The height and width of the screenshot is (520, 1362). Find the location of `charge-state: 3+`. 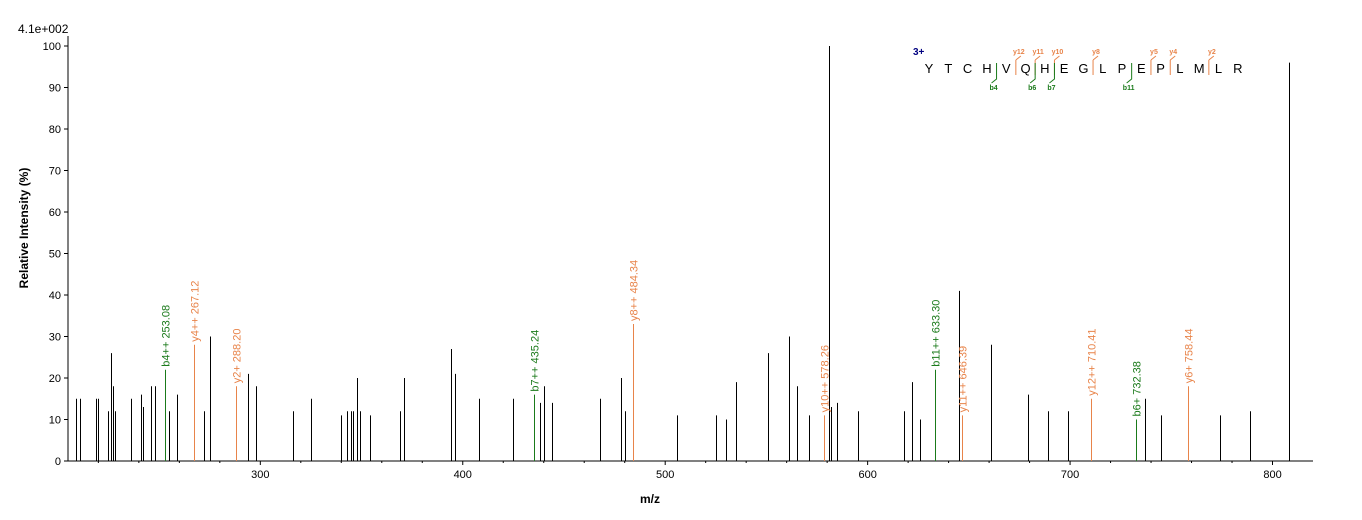

charge-state: 3+ is located at coordinates (919, 52).